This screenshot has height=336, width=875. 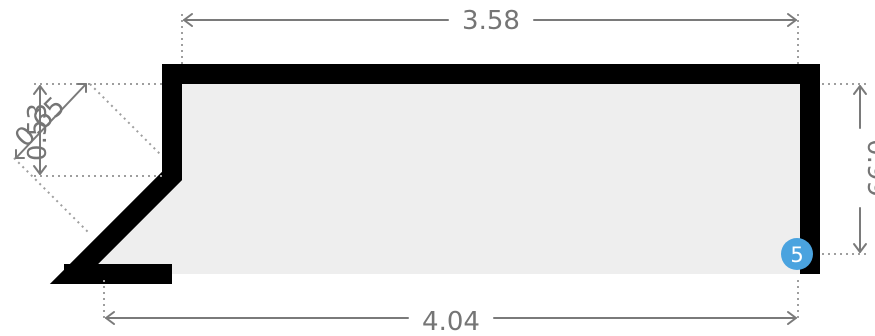 I want to click on profile-left-foot, so click(x=84, y=274).